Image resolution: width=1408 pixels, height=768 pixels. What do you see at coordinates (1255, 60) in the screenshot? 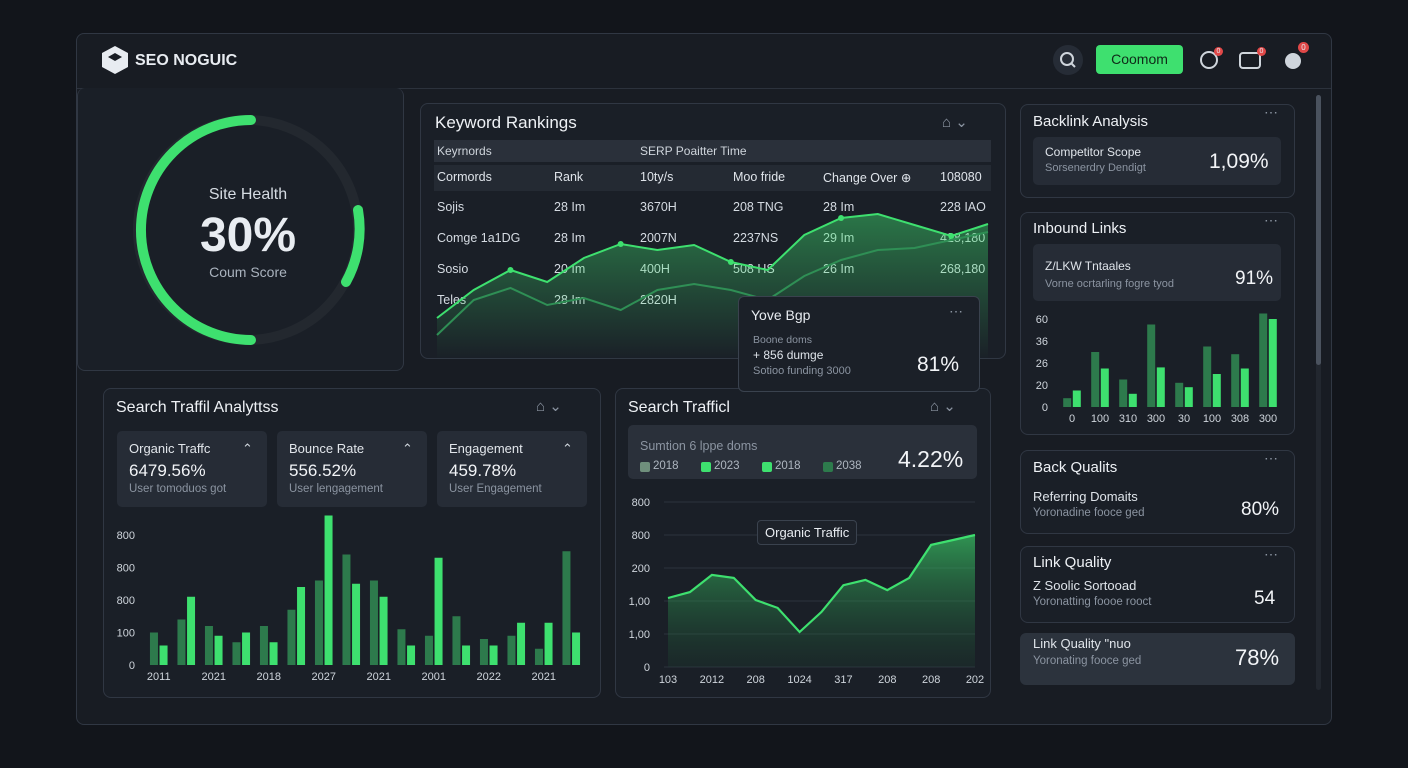
I see `header-icons` at bounding box center [1255, 60].